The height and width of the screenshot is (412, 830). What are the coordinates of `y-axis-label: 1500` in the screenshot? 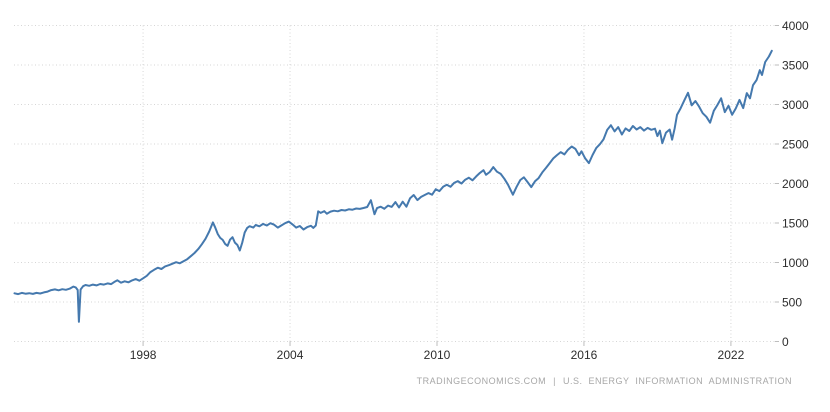 It's located at (795, 224).